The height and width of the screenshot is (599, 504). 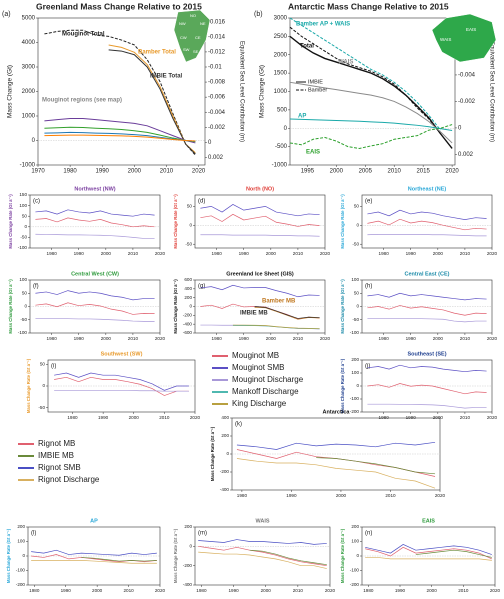 I want to click on y-tick-label: 400, so click(x=188, y=288).